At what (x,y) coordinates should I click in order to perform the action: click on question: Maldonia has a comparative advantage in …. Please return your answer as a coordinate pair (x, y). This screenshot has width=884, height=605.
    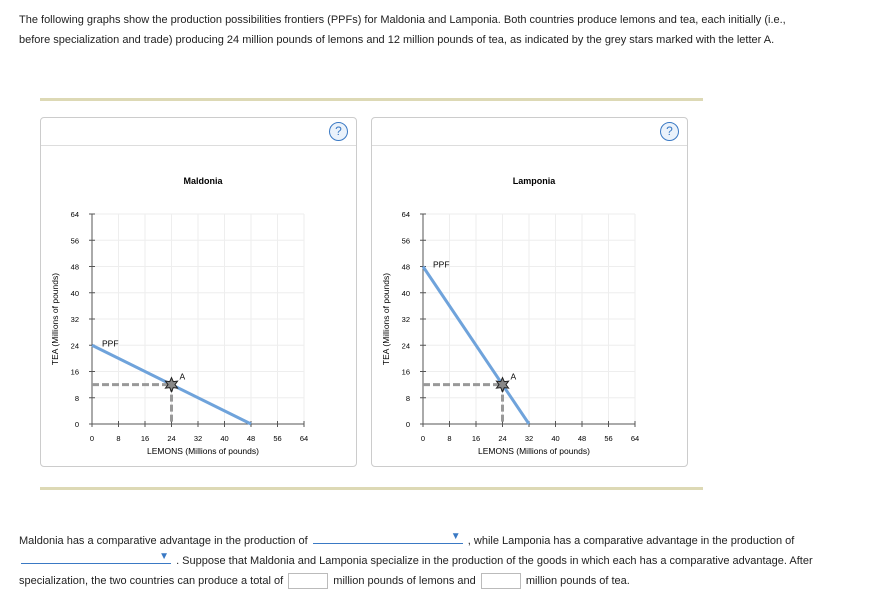
    Looking at the image, I should click on (419, 561).